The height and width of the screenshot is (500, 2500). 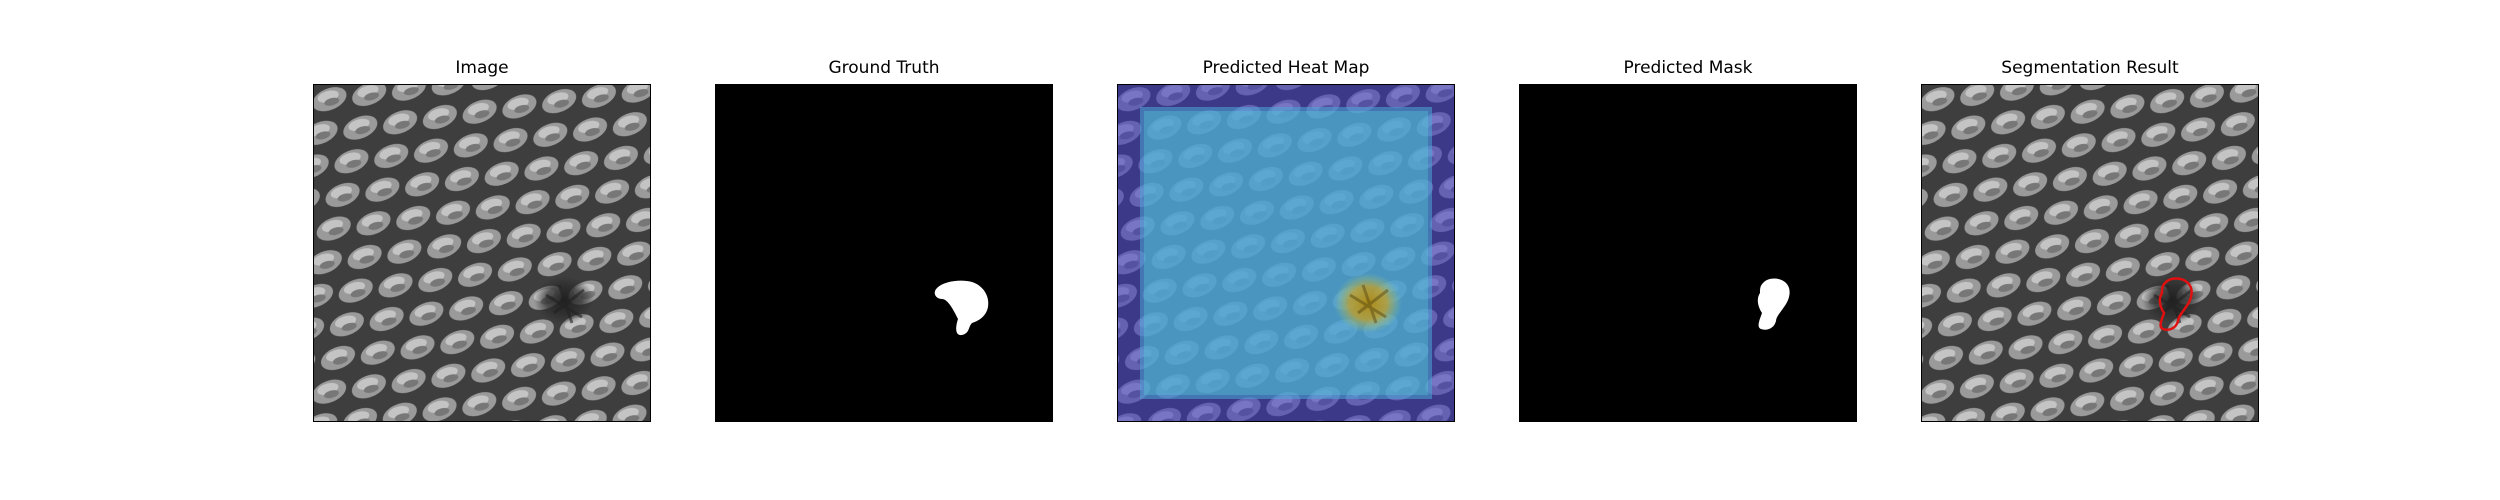 I want to click on panel-ground-truth, so click(x=884, y=253).